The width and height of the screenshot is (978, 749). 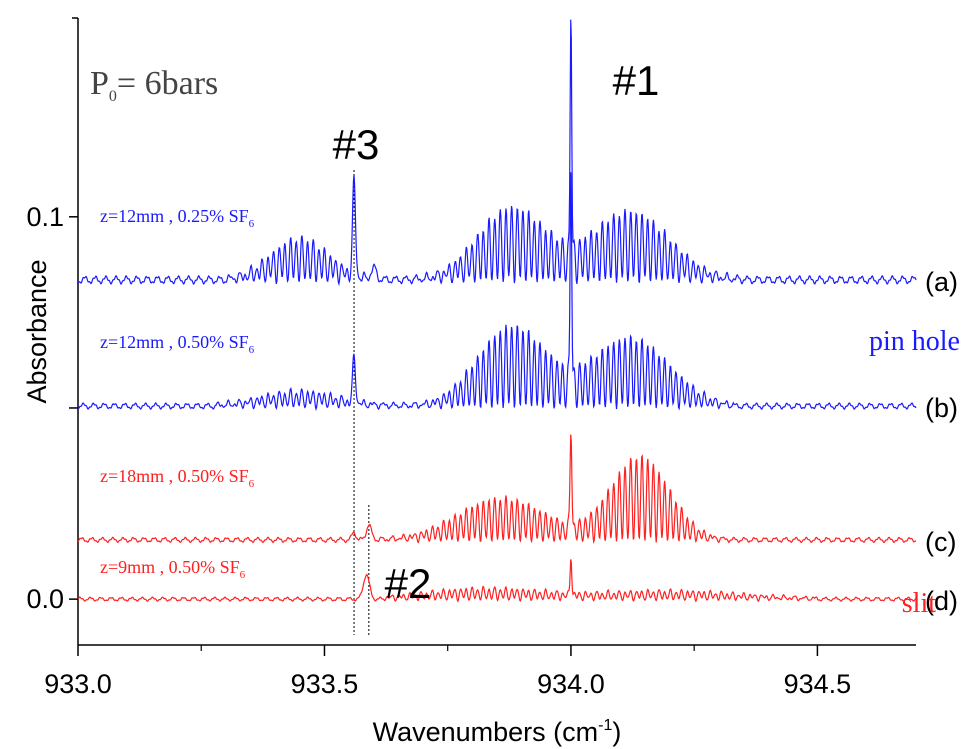 I want to click on trace-annotation-text: z=18mm , 0.50% SF, so click(x=174, y=476).